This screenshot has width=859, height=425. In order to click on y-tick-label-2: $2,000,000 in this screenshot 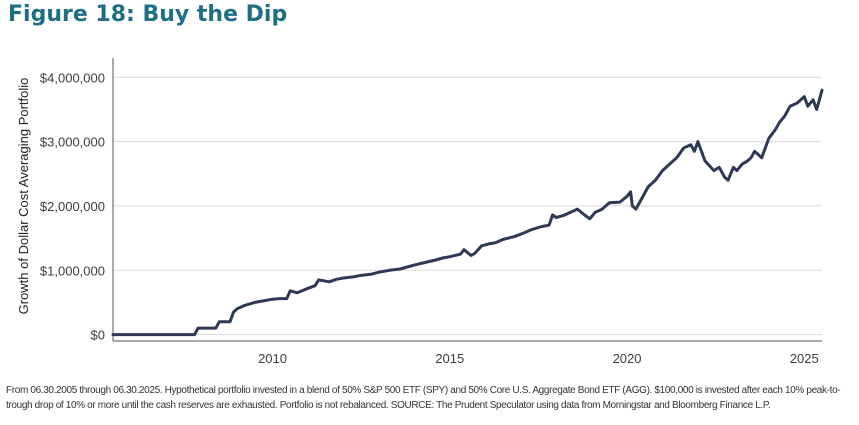, I will do `click(72, 206)`.